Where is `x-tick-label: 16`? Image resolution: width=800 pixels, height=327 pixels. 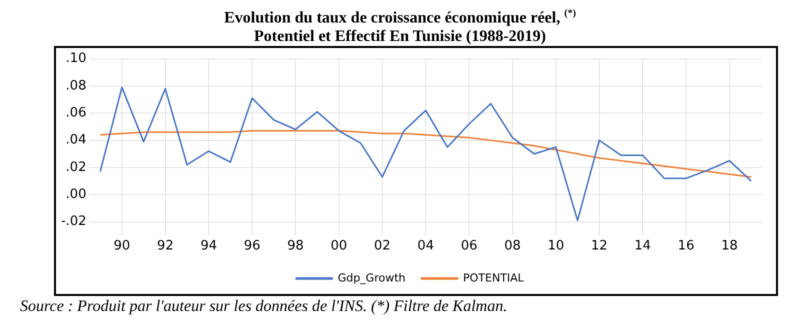 x-tick-label: 16 is located at coordinates (686, 246).